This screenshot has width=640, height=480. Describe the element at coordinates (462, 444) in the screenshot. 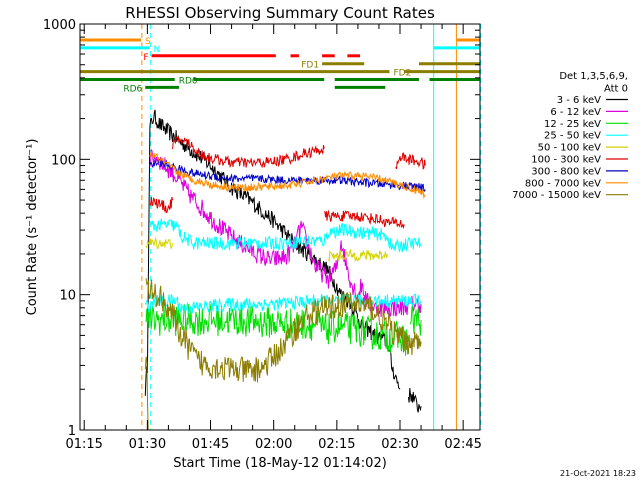

I see `x-tick-label: 02:45` at that location.